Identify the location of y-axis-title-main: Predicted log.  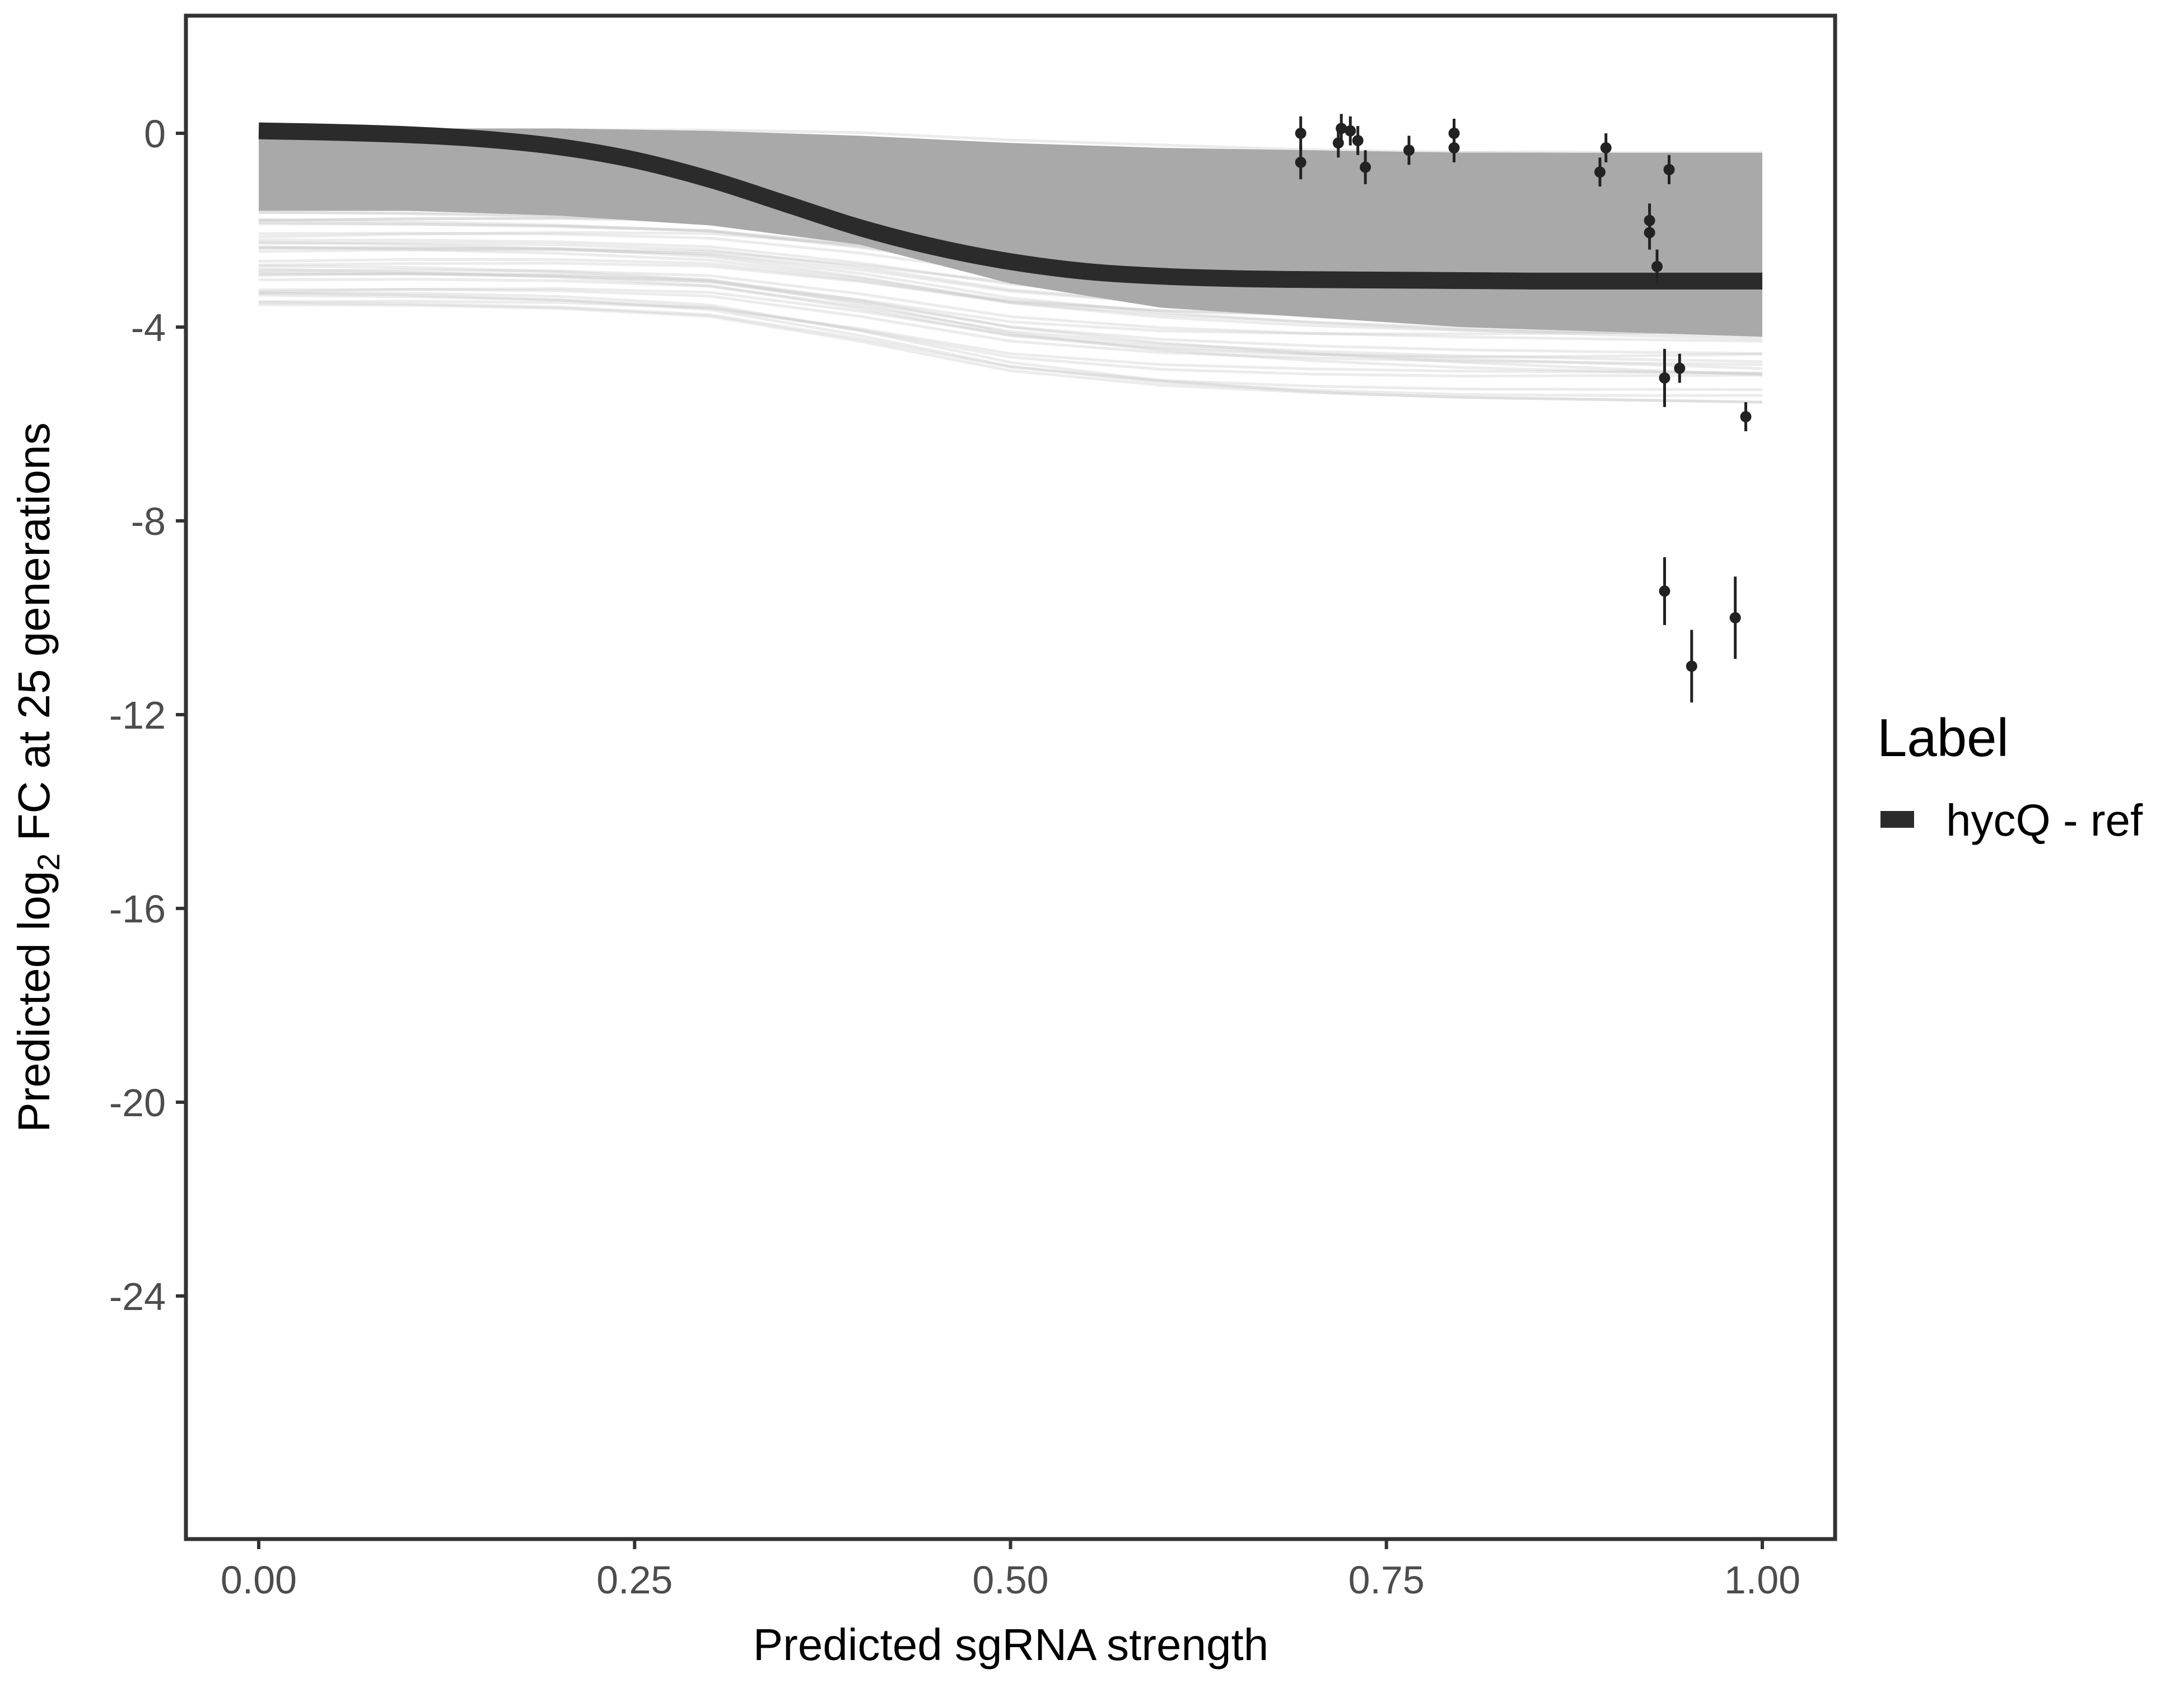
(34, 1001).